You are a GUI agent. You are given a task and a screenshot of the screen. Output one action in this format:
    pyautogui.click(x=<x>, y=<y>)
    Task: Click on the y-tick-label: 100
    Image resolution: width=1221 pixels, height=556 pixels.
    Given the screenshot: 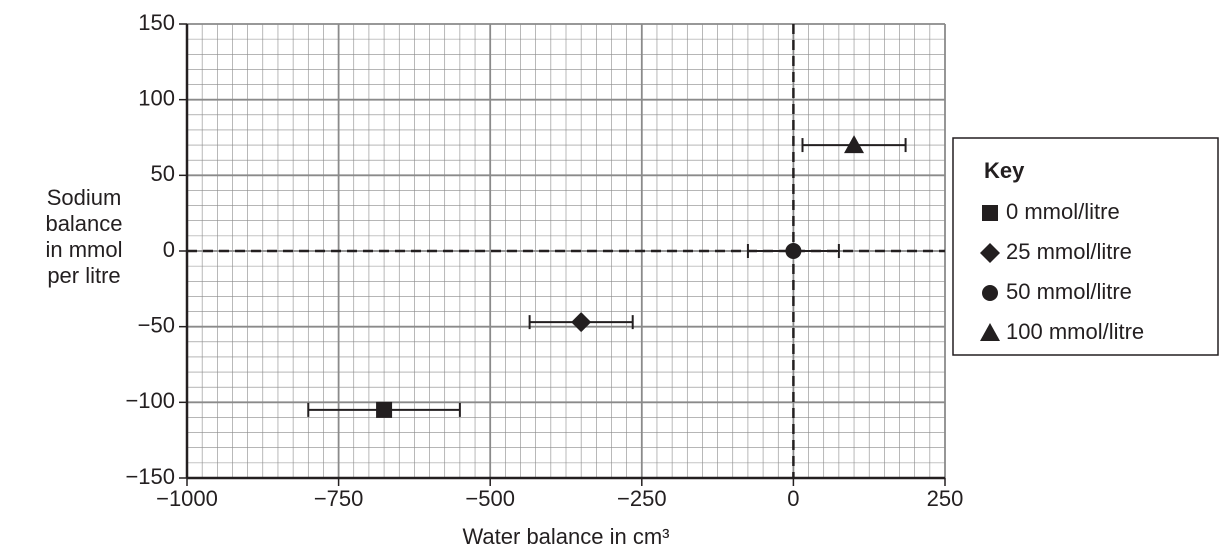 What is the action you would take?
    pyautogui.click(x=156, y=97)
    